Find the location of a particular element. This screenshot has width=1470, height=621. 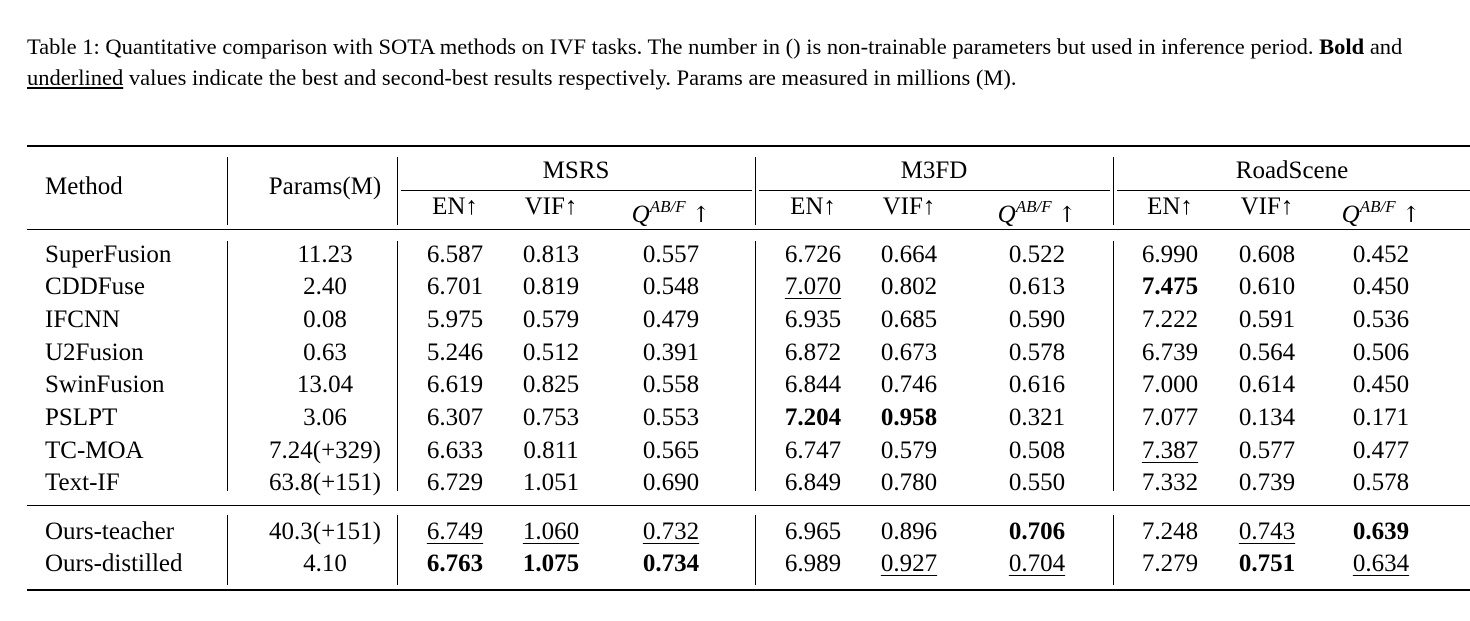

group-rule is located at coordinates (748, 505).